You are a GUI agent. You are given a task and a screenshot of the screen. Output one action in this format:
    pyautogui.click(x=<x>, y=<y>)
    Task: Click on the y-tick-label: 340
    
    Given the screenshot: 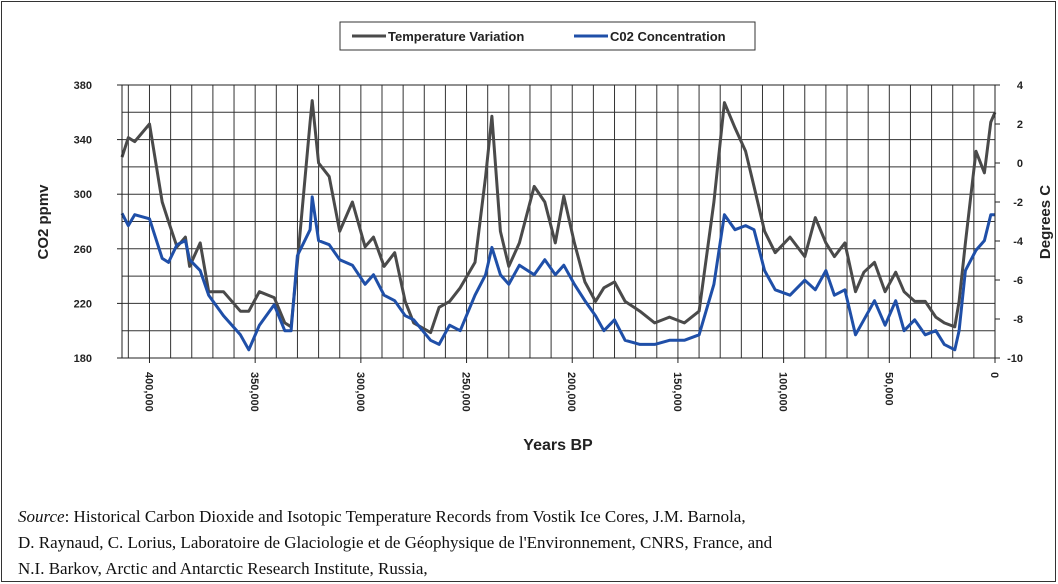 What is the action you would take?
    pyautogui.click(x=83, y=141)
    